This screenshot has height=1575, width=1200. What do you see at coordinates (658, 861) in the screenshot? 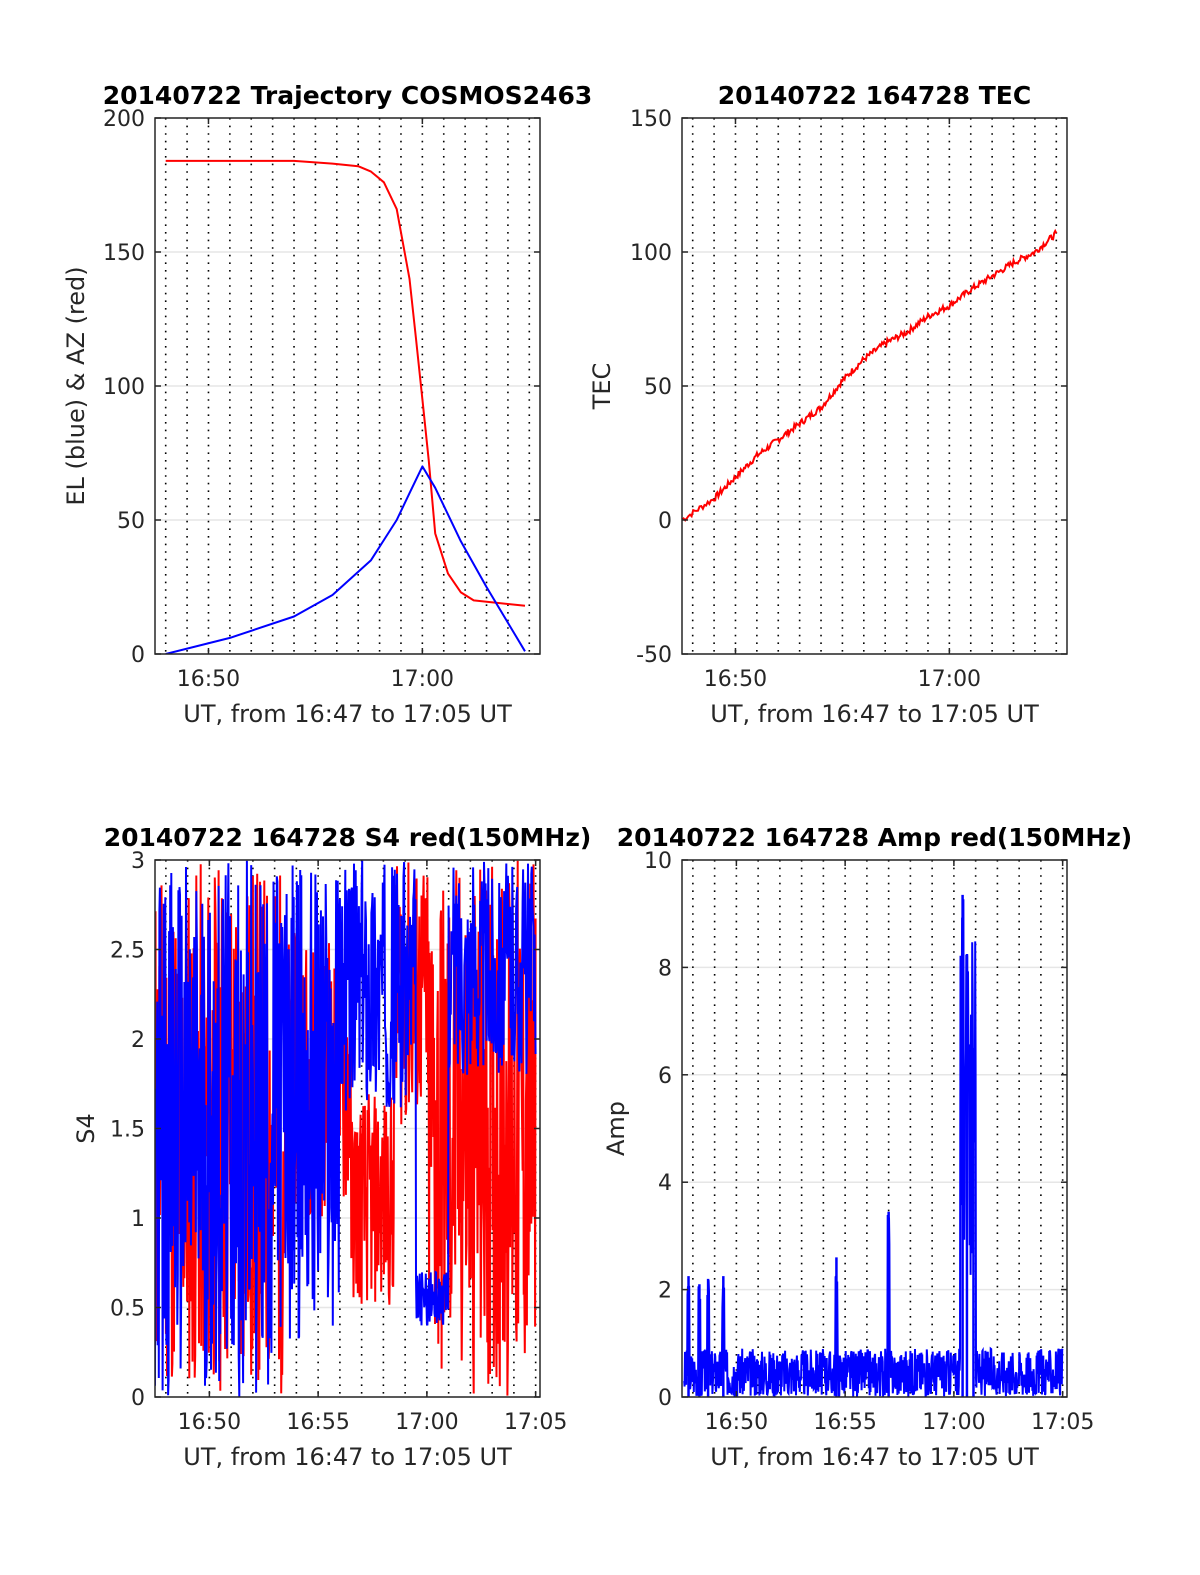
I see `y-tick-label: 10` at bounding box center [658, 861].